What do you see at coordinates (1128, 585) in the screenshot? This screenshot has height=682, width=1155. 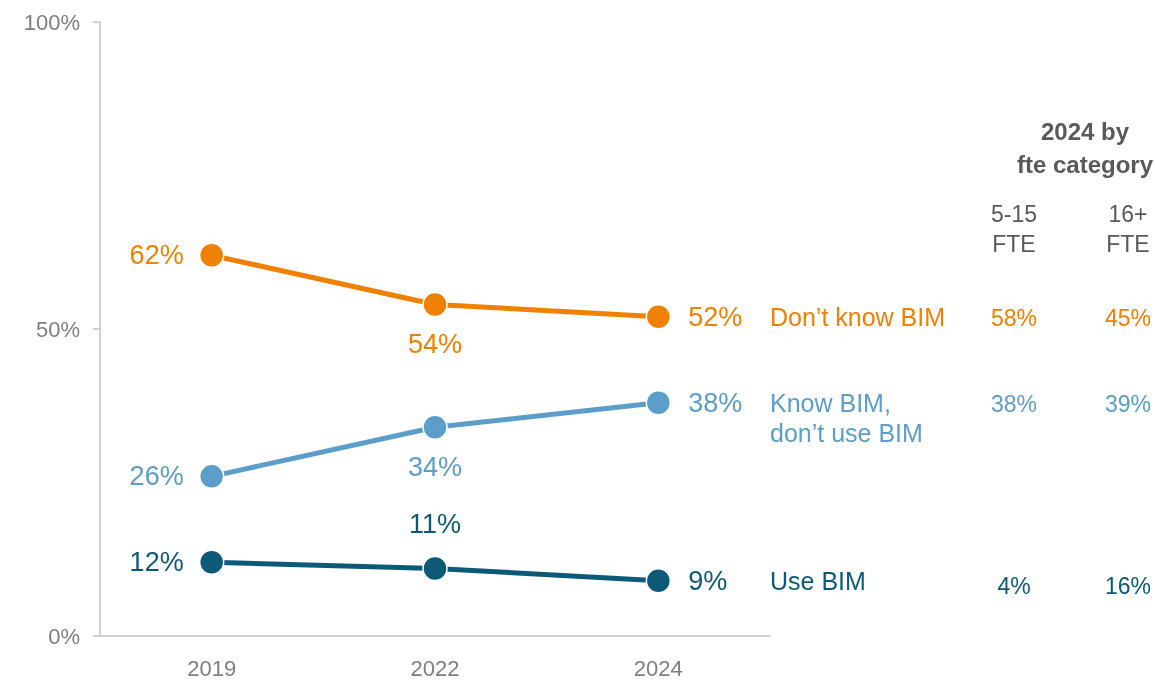 I see `text: 16%` at bounding box center [1128, 585].